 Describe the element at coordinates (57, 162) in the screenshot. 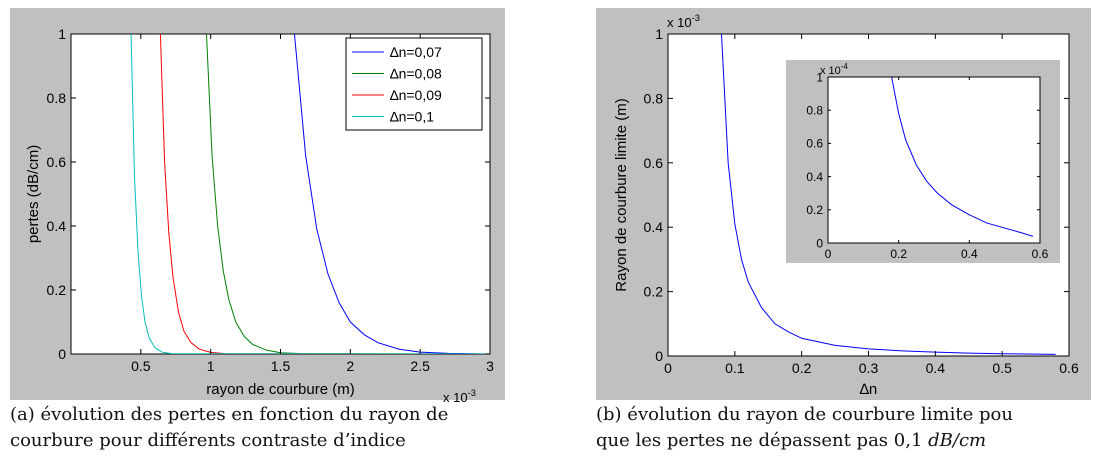

I see `chart-a-y-tick-label: 0.6` at that location.